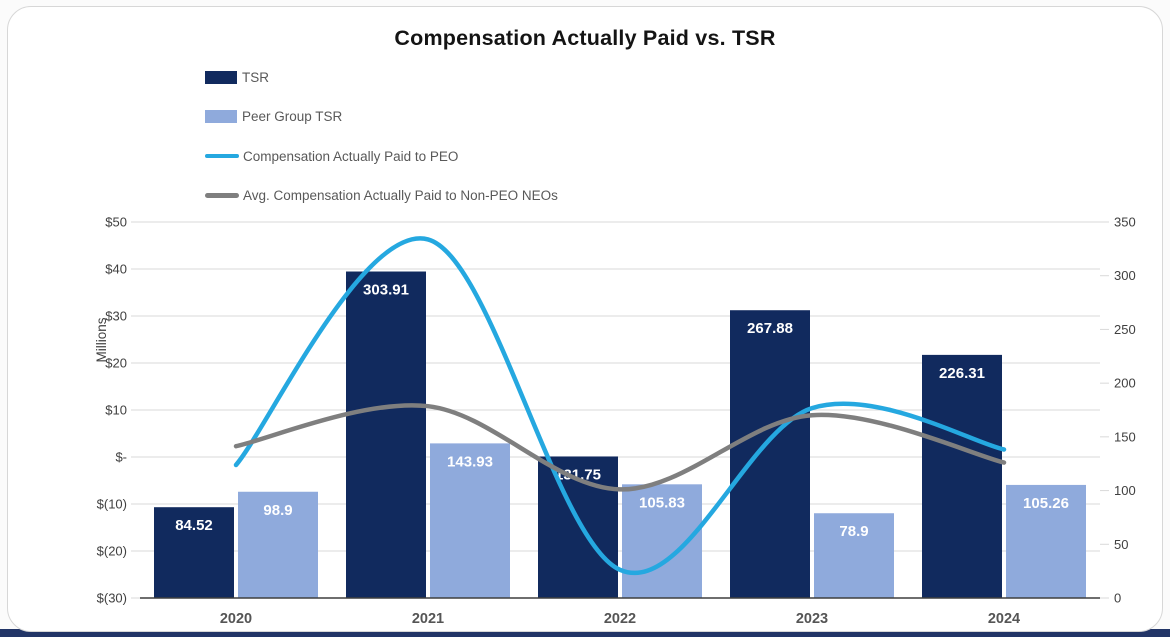  Describe the element at coordinates (351, 156) in the screenshot. I see `legend-label: Compensation Actually Paid to PEO` at that location.